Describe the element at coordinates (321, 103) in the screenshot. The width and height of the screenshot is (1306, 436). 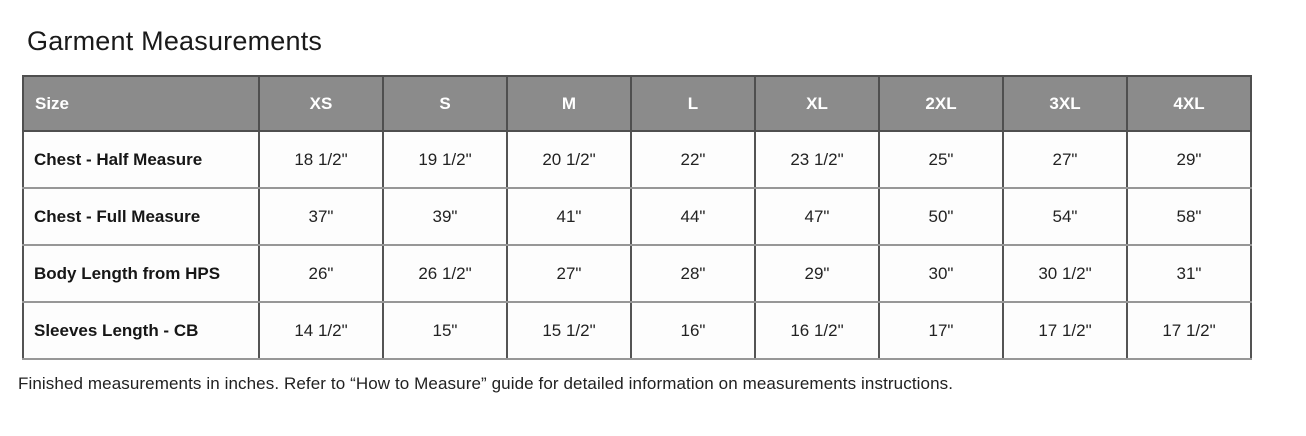
I see `column-header-xs: XS` at that location.